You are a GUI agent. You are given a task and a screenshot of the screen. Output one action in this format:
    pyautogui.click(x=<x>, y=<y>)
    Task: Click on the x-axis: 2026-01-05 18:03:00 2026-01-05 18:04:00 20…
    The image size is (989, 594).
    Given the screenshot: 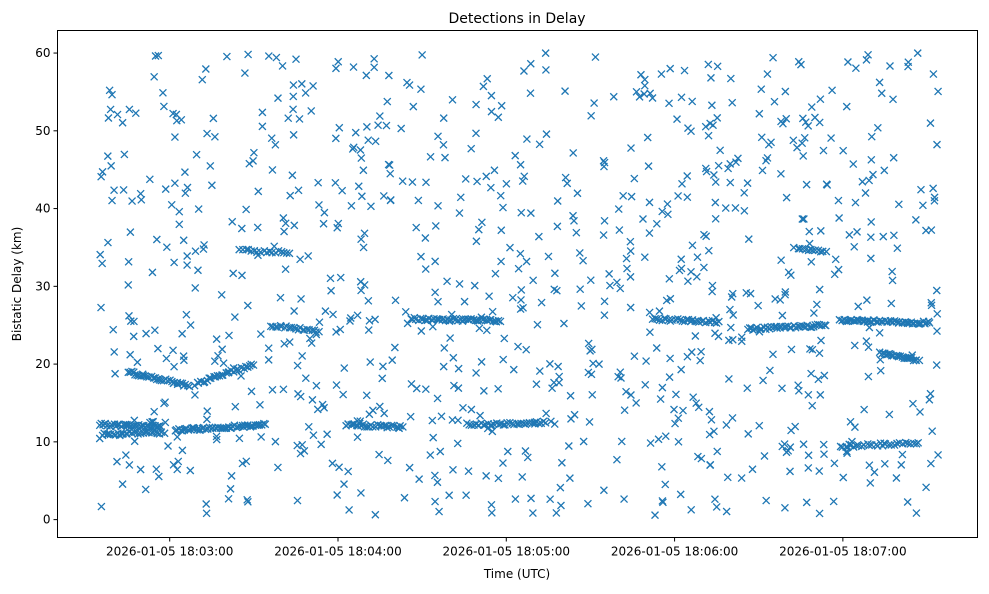 What is the action you would take?
    pyautogui.click(x=506, y=548)
    